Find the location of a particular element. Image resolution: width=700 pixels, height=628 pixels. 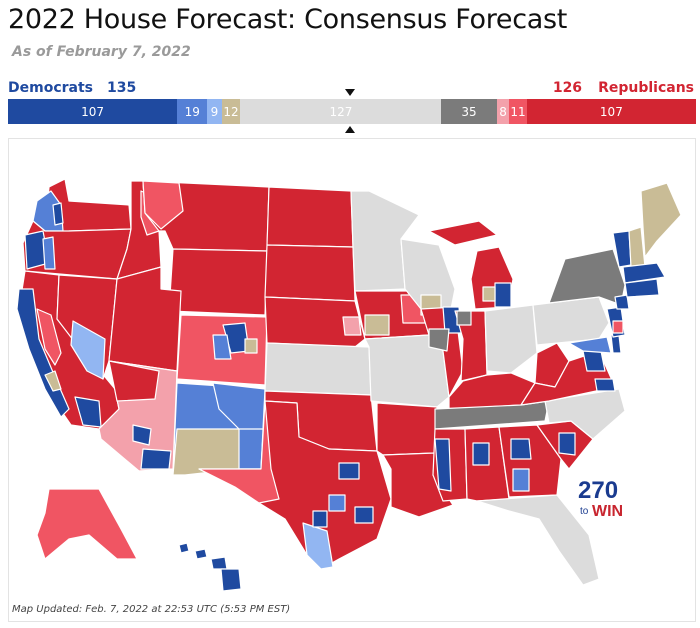

state-mi-up is located at coordinates (463, 233).